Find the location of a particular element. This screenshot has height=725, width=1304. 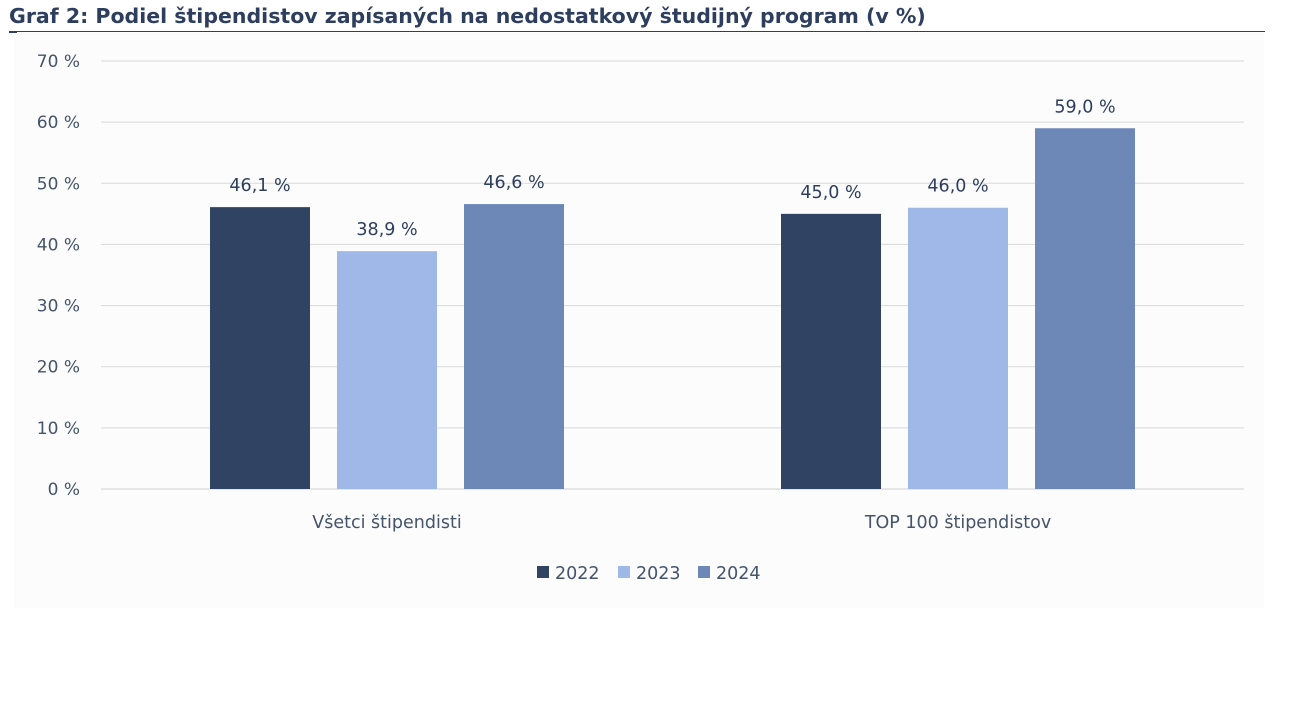

title-underline-mark is located at coordinates (13, 32).